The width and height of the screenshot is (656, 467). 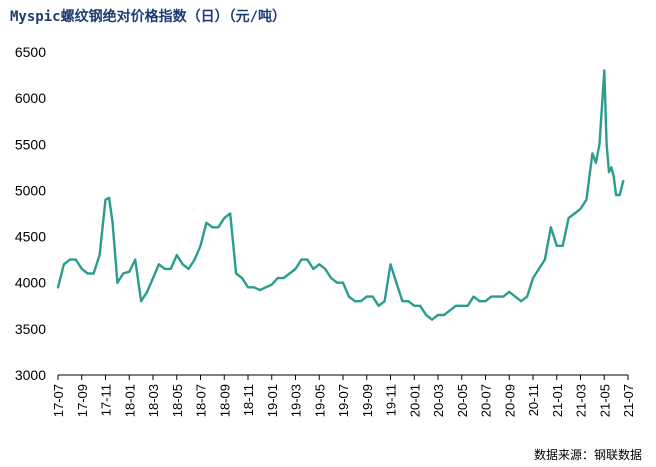 I want to click on x-tick-label: 18-03, so click(x=153, y=400).